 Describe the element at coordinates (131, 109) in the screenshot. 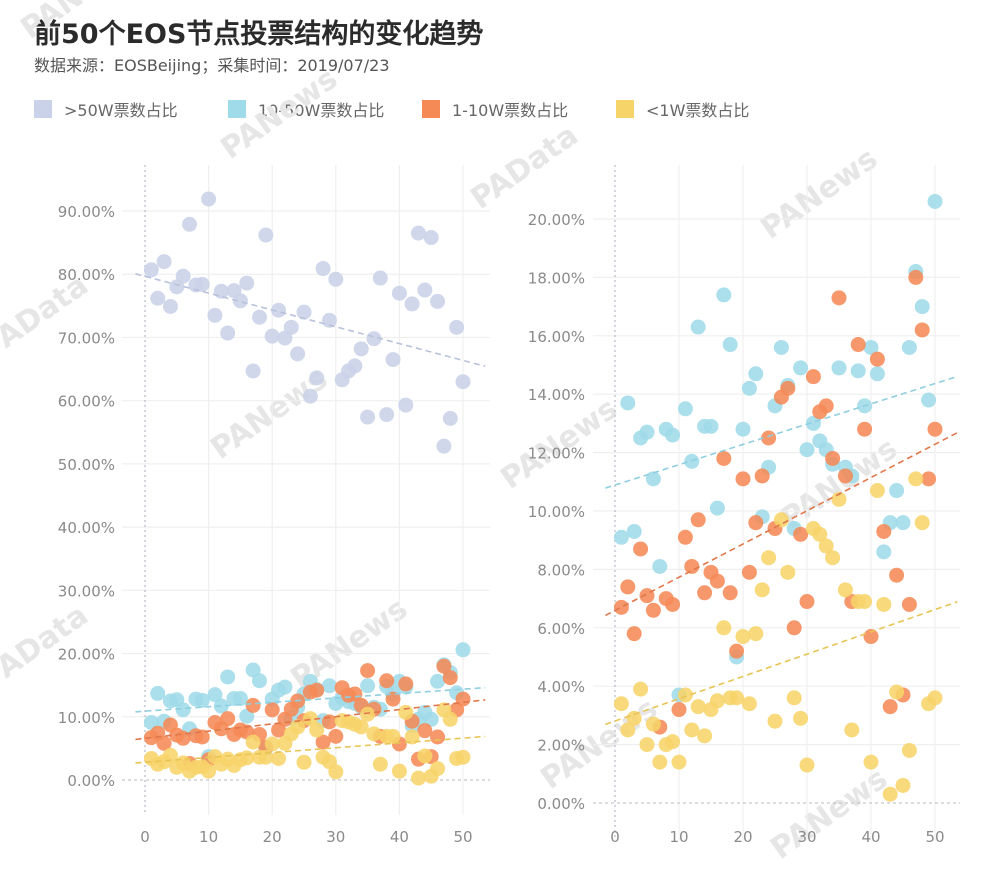

I see `legend-item-gt50w: >50W票数占比` at that location.